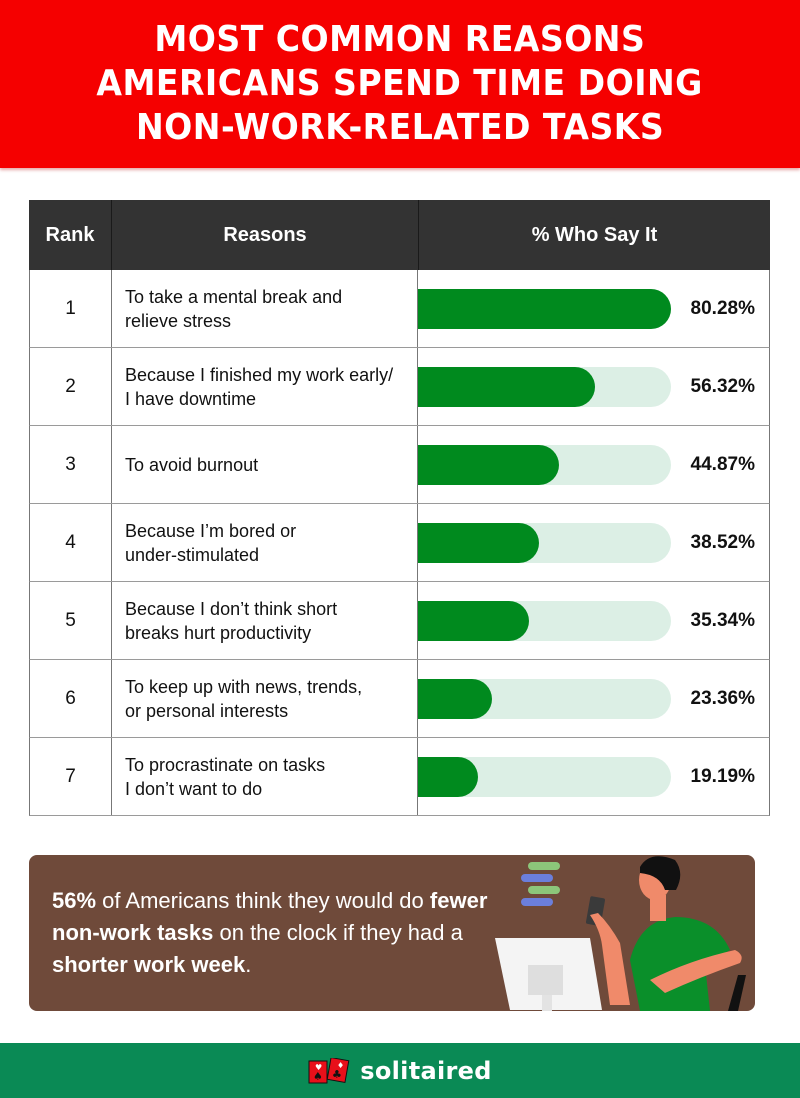 The height and width of the screenshot is (1098, 800). Describe the element at coordinates (191, 398) in the screenshot. I see `reason-line: I have downtime` at that location.